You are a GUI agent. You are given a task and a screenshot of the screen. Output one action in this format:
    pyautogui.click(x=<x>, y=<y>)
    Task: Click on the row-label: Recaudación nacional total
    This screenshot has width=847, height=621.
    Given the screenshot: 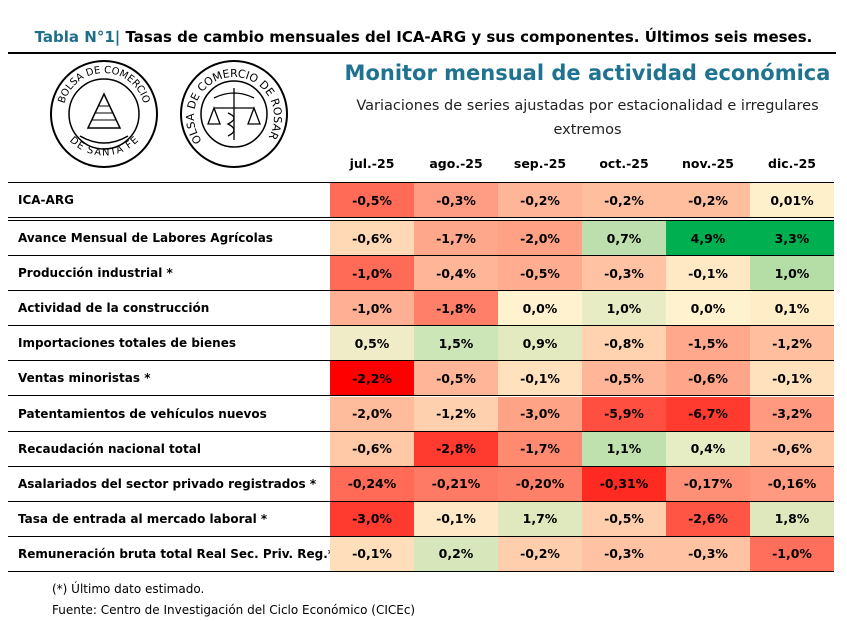 What is the action you would take?
    pyautogui.click(x=109, y=448)
    